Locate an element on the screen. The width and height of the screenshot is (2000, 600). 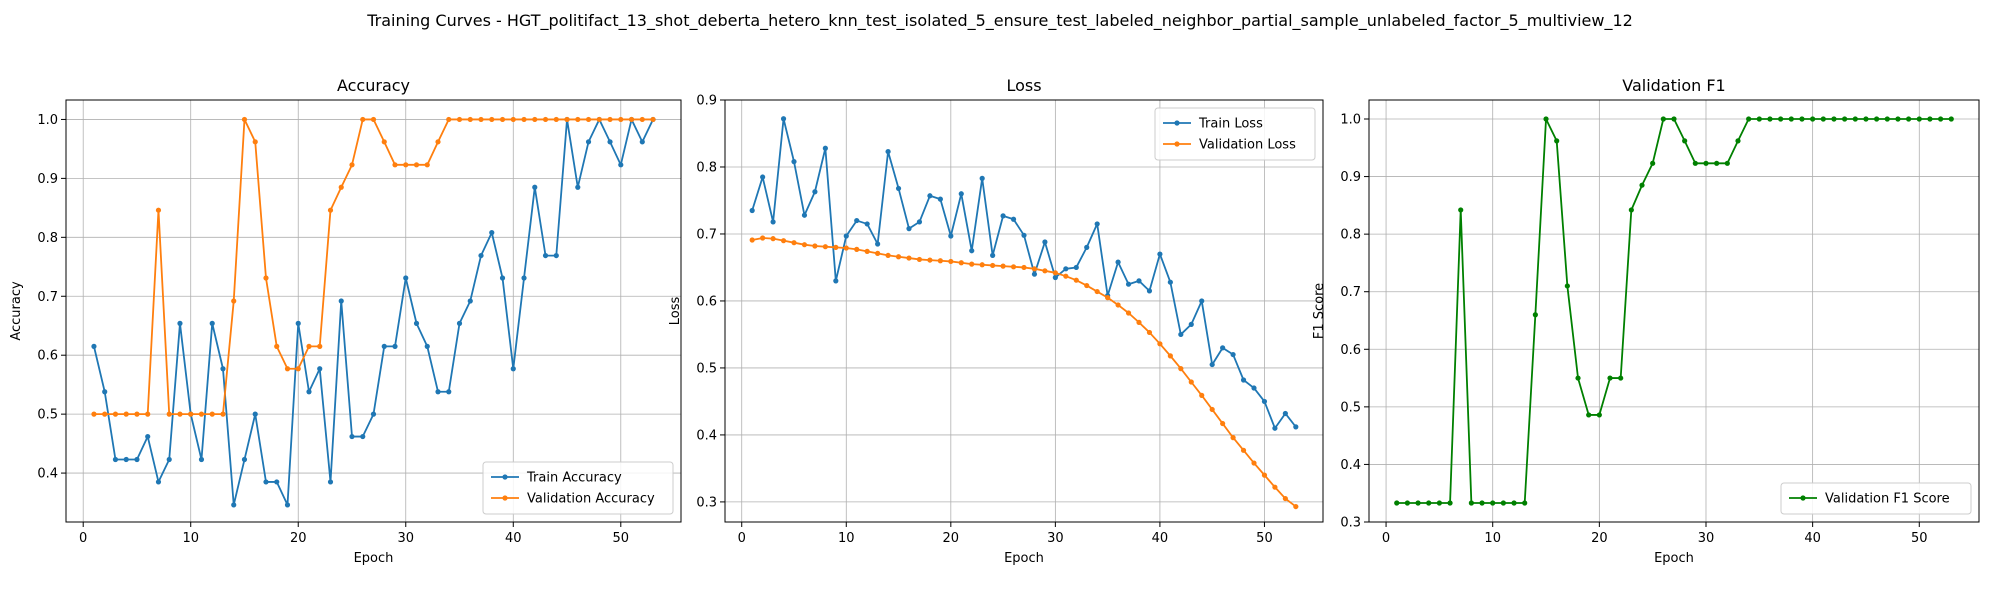
series-line is located at coordinates (1024, 372).